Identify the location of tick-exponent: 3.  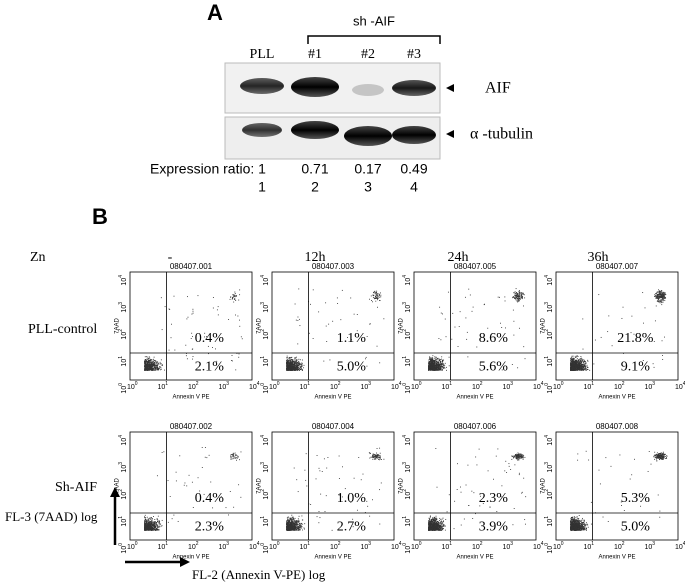
(369, 384).